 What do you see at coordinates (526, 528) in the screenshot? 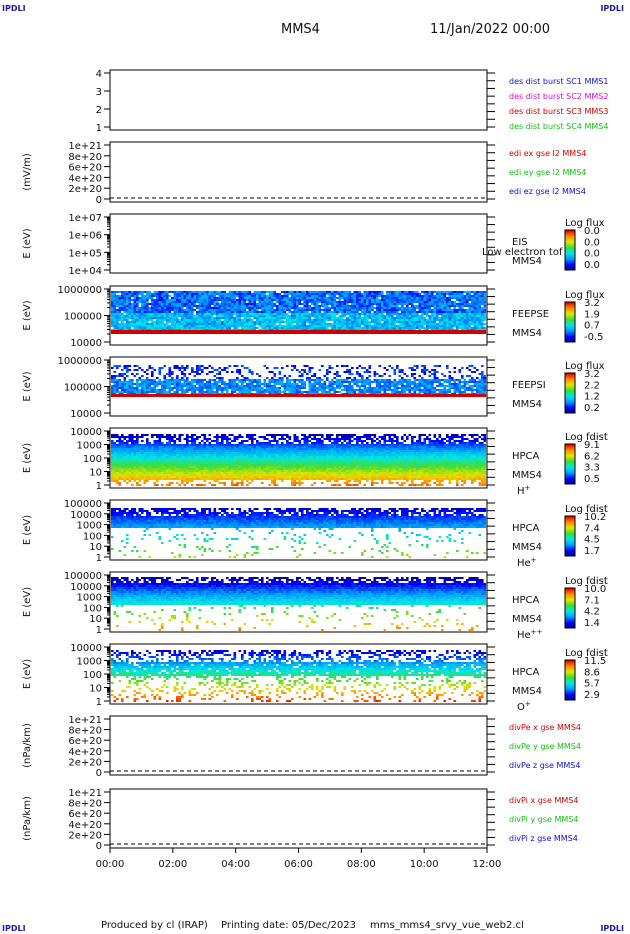
I see `instrument-label-6: HPCA` at bounding box center [526, 528].